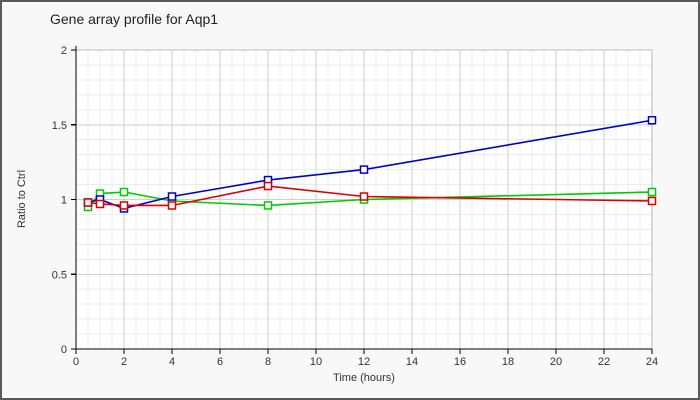  Describe the element at coordinates (412, 362) in the screenshot. I see `tick-label: 14` at that location.